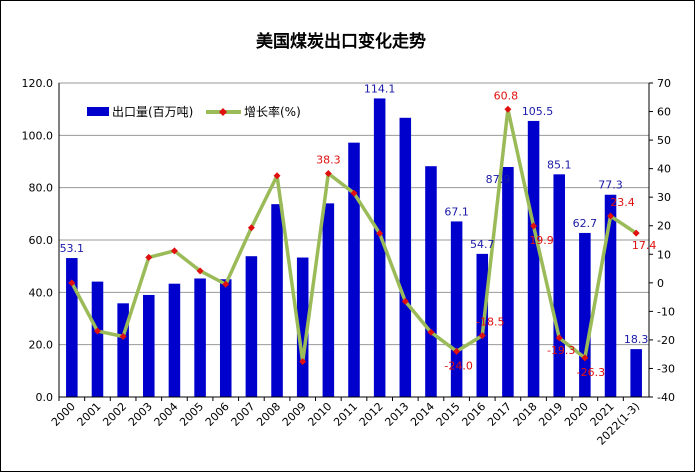  I want to click on x-axis-tick-label: 2019, so click(550, 414).